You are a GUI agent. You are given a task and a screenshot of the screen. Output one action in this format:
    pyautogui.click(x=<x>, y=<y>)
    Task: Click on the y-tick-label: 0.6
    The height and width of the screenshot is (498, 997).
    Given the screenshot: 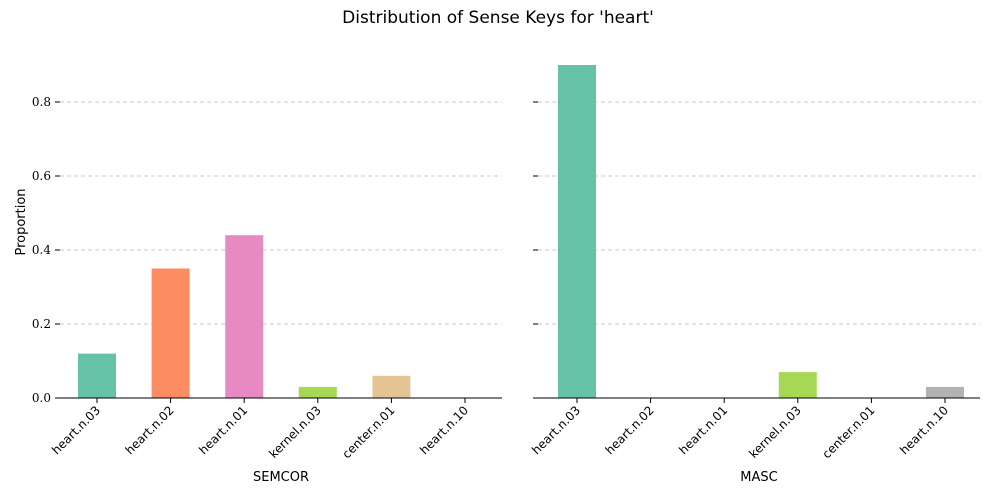 What is the action you would take?
    pyautogui.click(x=41, y=176)
    